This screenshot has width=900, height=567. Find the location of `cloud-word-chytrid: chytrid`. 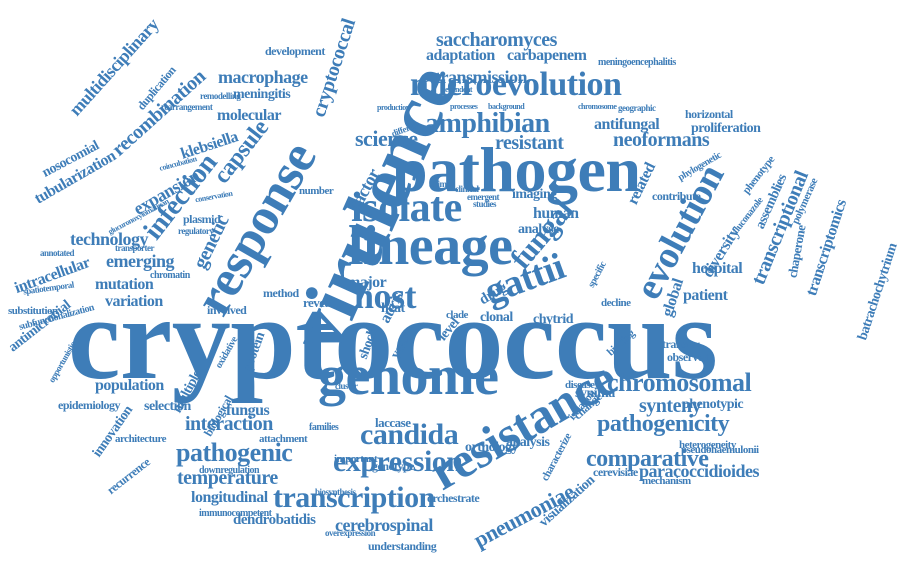

cloud-word-chytrid: chytrid is located at coordinates (553, 319).